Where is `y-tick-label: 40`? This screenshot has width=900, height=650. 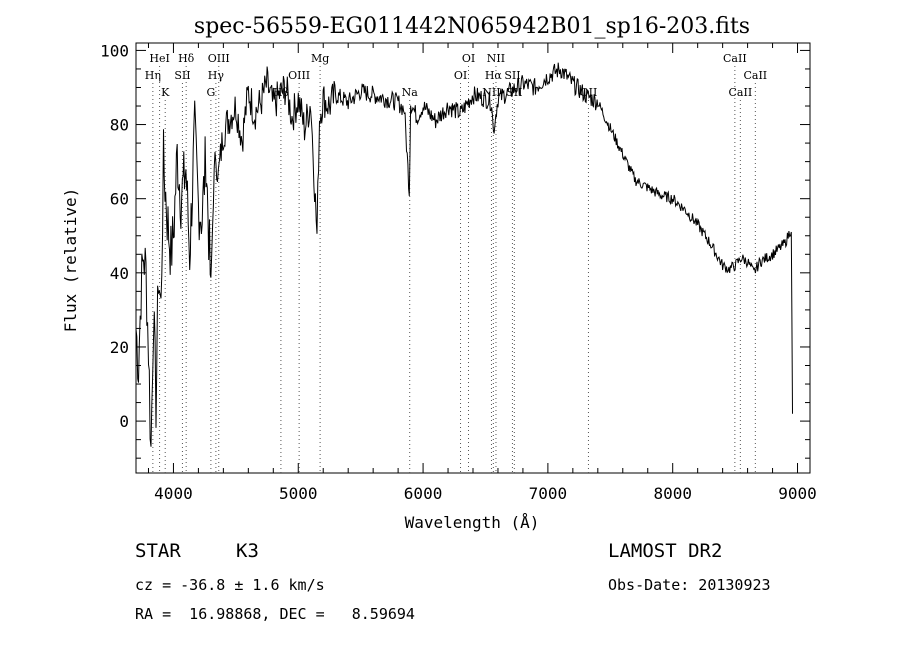 y-tick-label: 40 is located at coordinates (119, 273).